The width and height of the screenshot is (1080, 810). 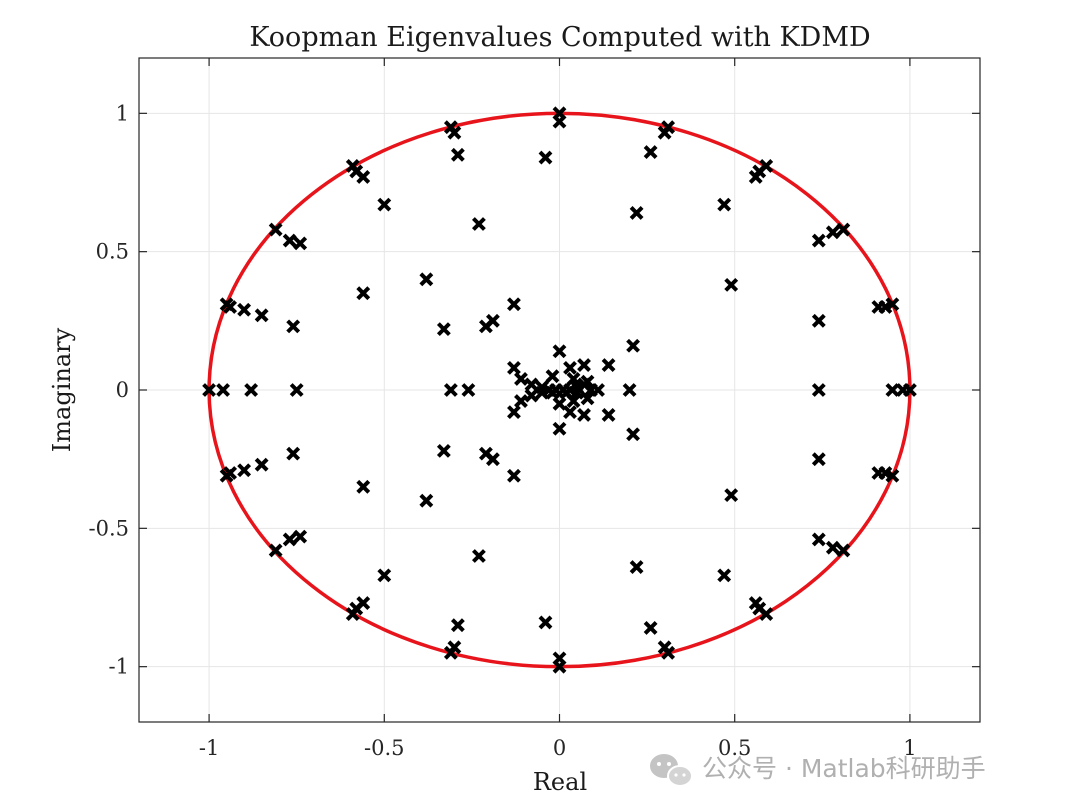 I want to click on x-tick-label: -0.5, so click(x=384, y=748).